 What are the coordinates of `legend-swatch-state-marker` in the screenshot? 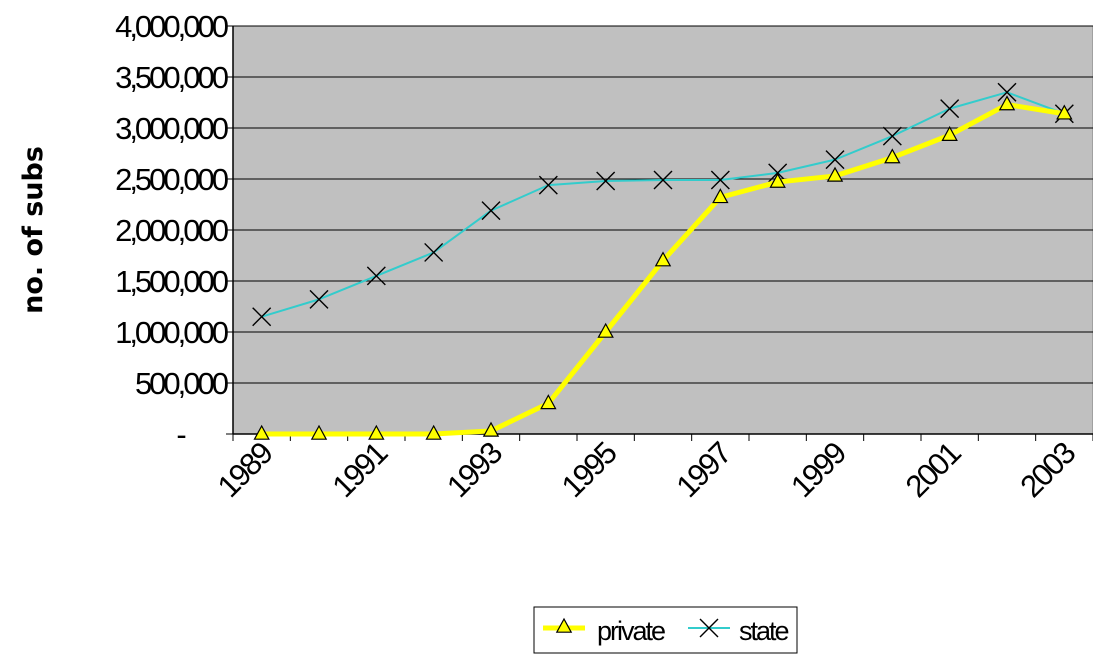 It's located at (709, 628).